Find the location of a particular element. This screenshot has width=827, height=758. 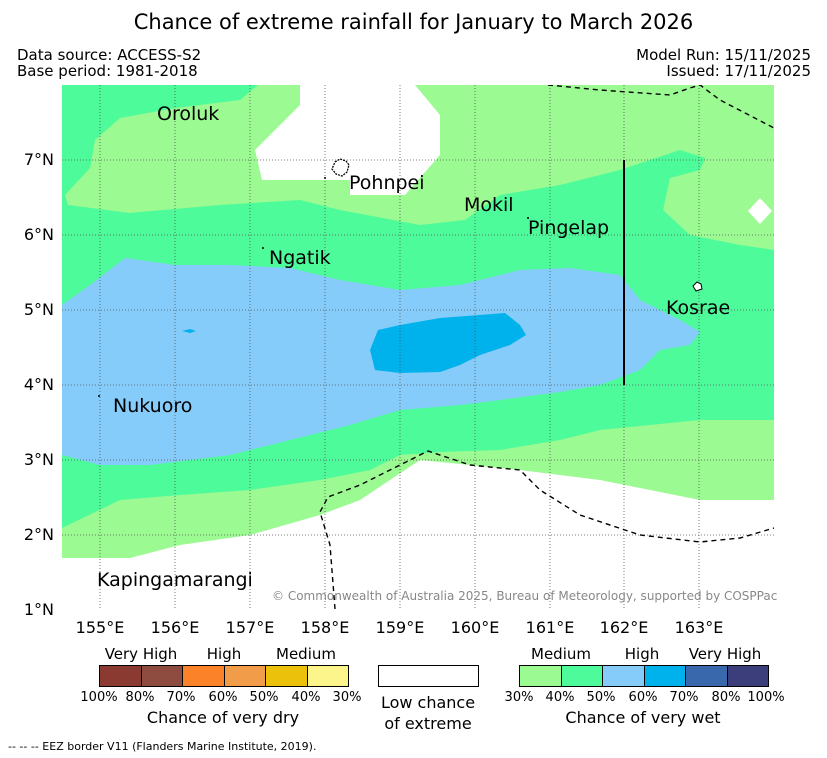

lon-label-157e: 157°E is located at coordinates (250, 627).